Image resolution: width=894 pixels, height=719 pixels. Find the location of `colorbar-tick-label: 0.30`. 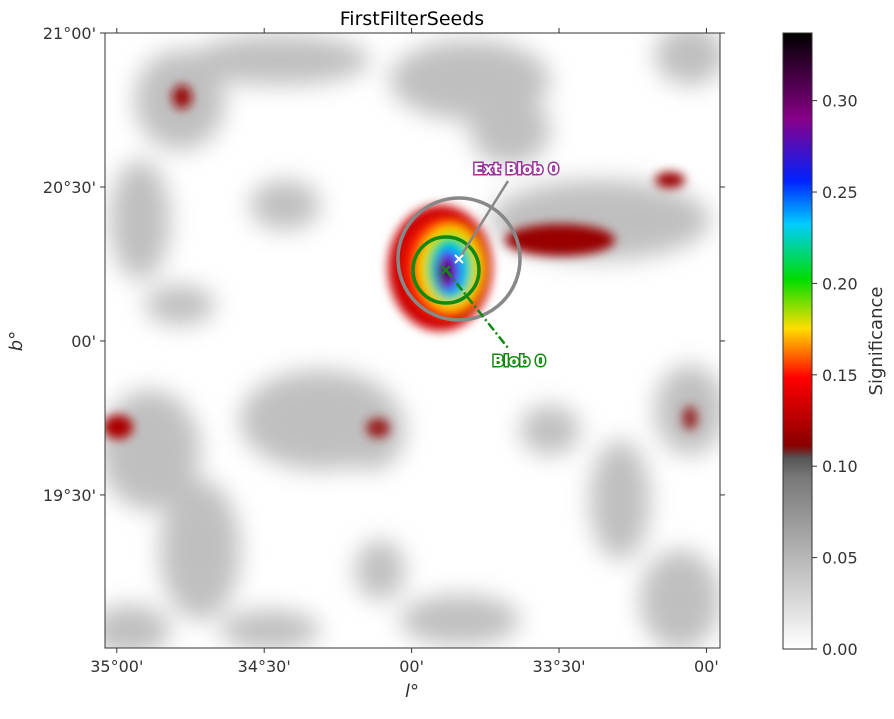

colorbar-tick-label: 0.30 is located at coordinates (840, 101).